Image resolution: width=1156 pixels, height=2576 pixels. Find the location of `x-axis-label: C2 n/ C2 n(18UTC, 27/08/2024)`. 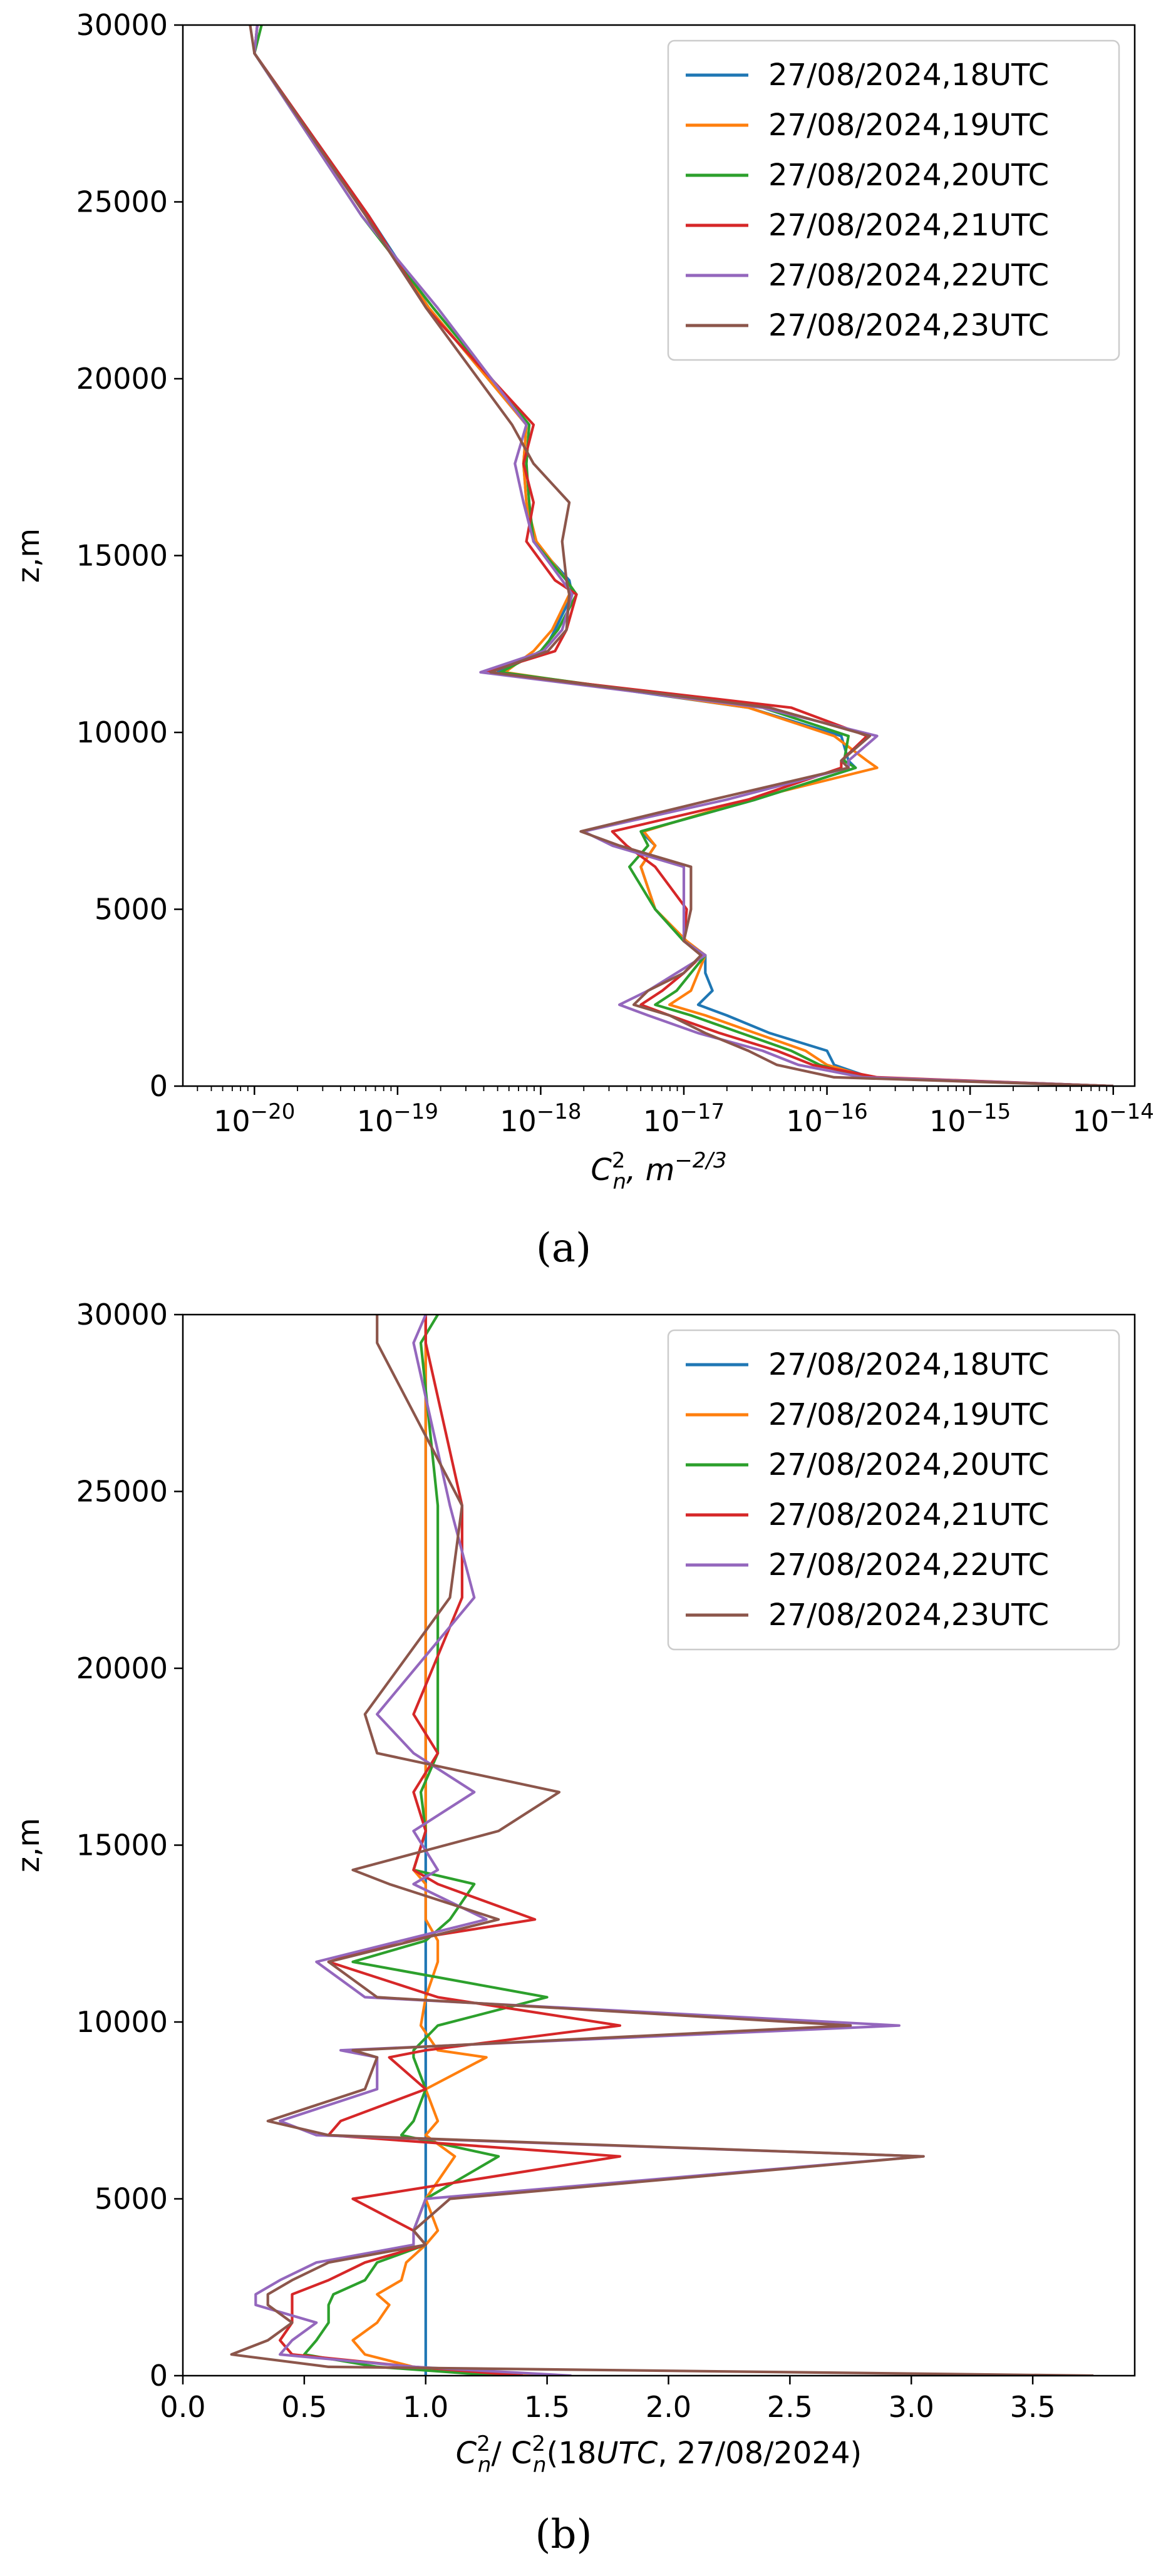

x-axis-label: C2 n/ C2 n(18UTC, 27/08/2024) is located at coordinates (659, 2454).